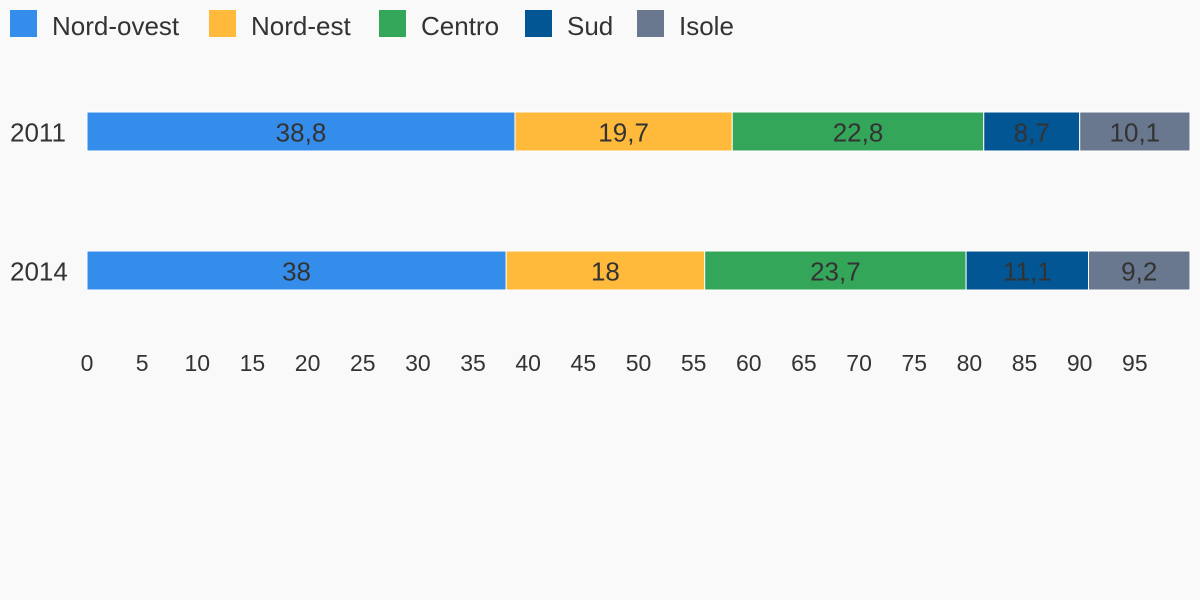  Describe the element at coordinates (1032, 133) in the screenshot. I see `bar-value-label-2011-3: 8,7` at that location.